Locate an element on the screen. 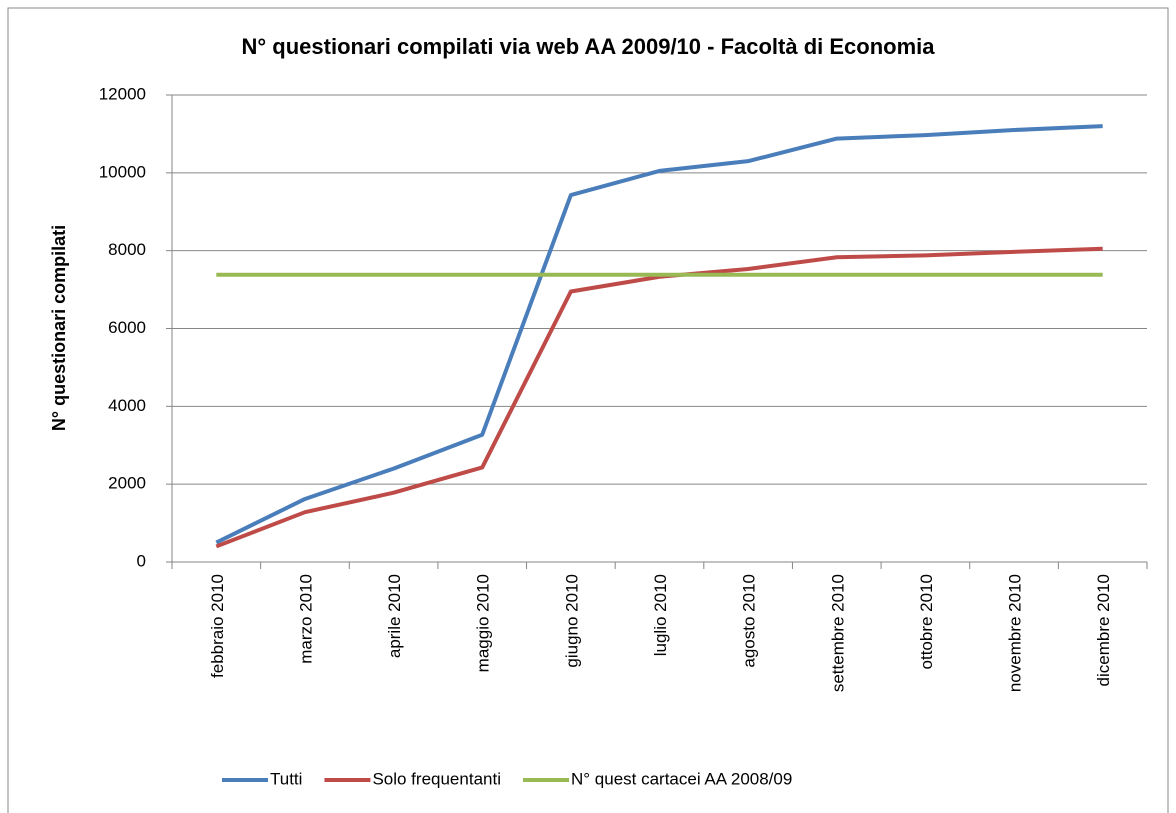 The image size is (1176, 813). x-tick-label: novembre 2010 is located at coordinates (1015, 633).